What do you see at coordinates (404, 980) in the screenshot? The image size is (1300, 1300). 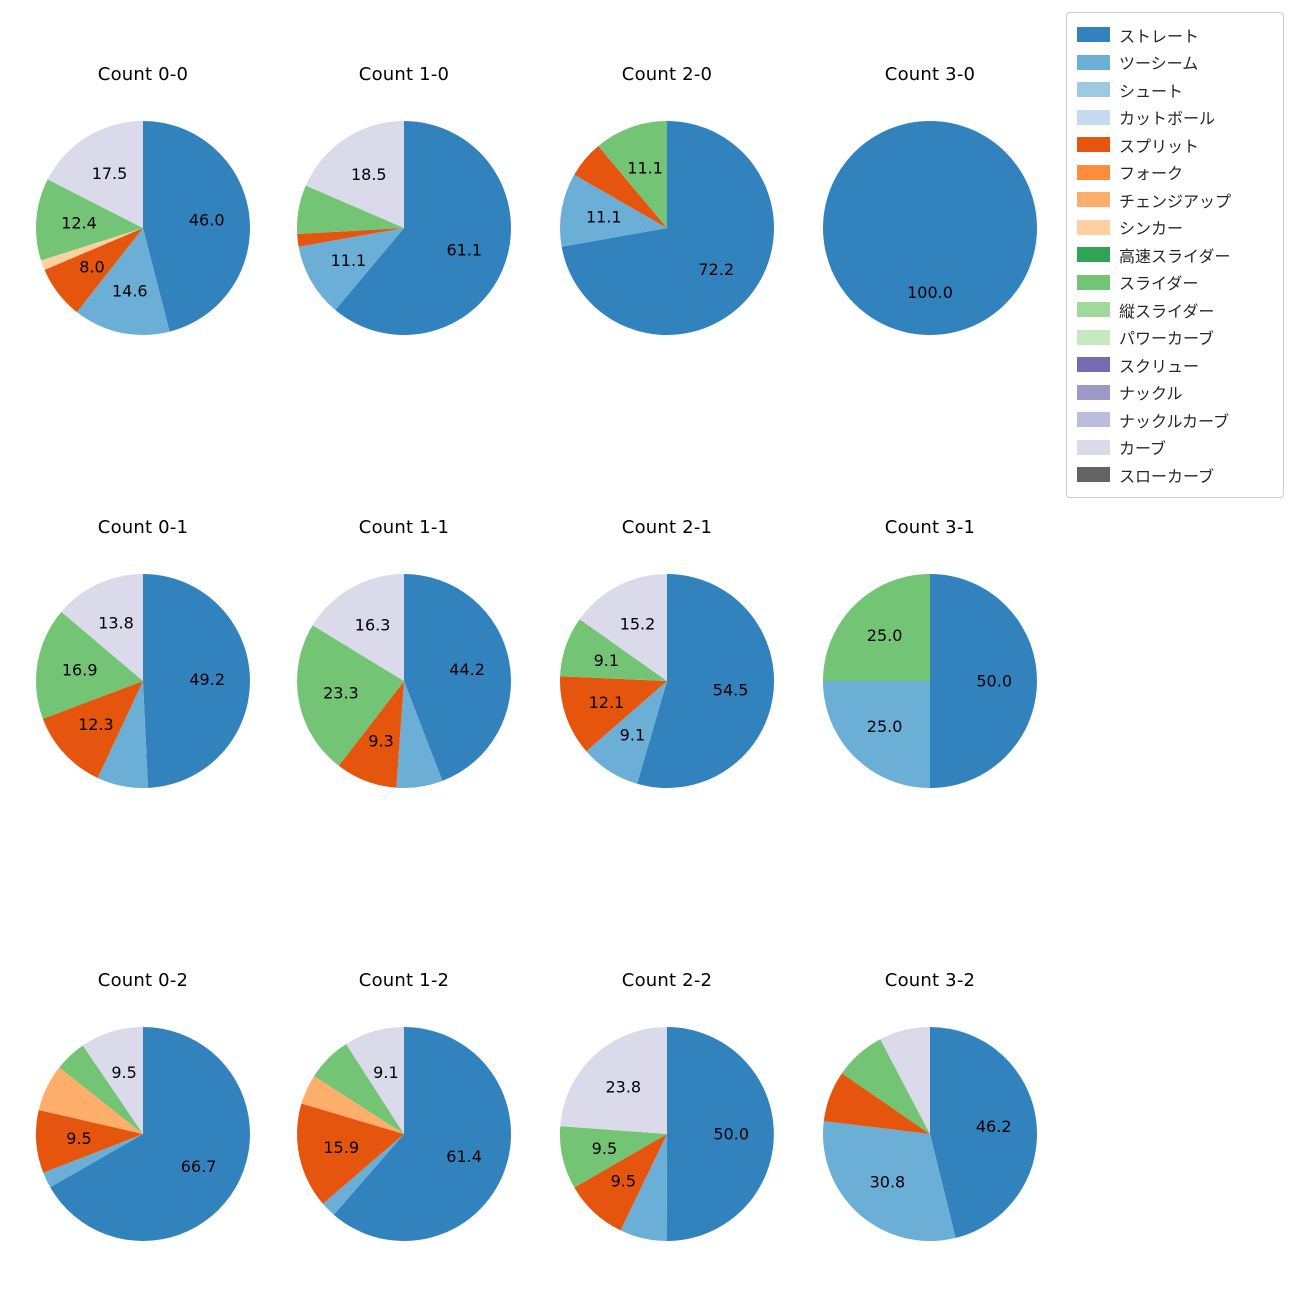 I see `chart-title: Count 1-2` at bounding box center [404, 980].